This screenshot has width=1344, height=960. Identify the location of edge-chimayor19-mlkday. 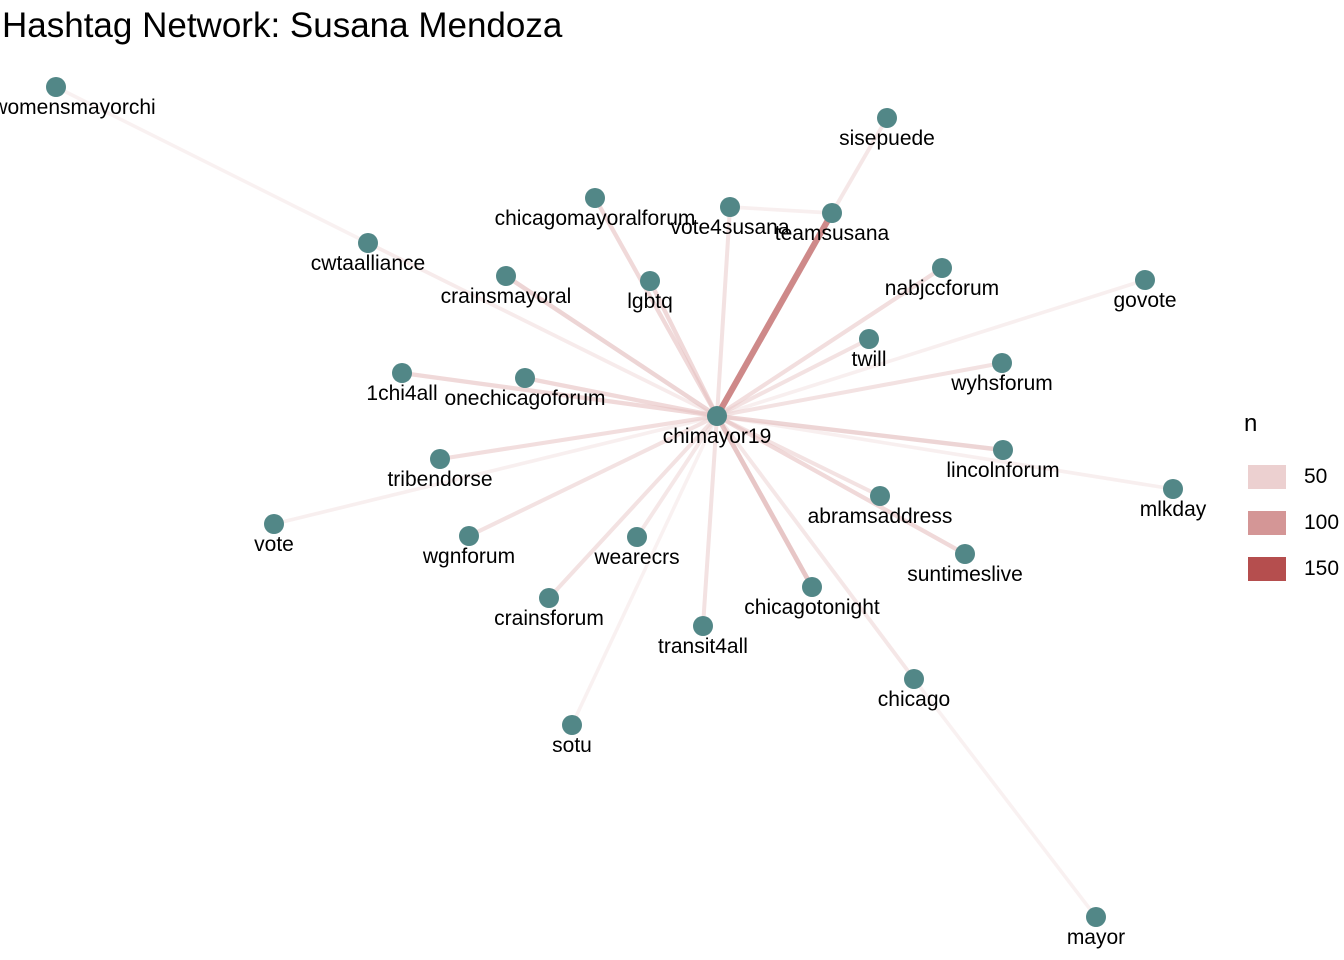
(945, 452).